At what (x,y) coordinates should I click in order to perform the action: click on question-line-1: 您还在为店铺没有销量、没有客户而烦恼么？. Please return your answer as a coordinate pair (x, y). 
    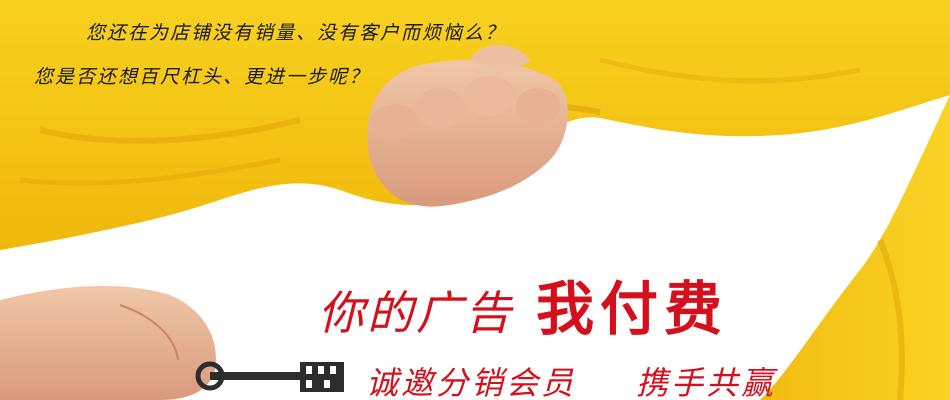
    Looking at the image, I should click on (296, 33).